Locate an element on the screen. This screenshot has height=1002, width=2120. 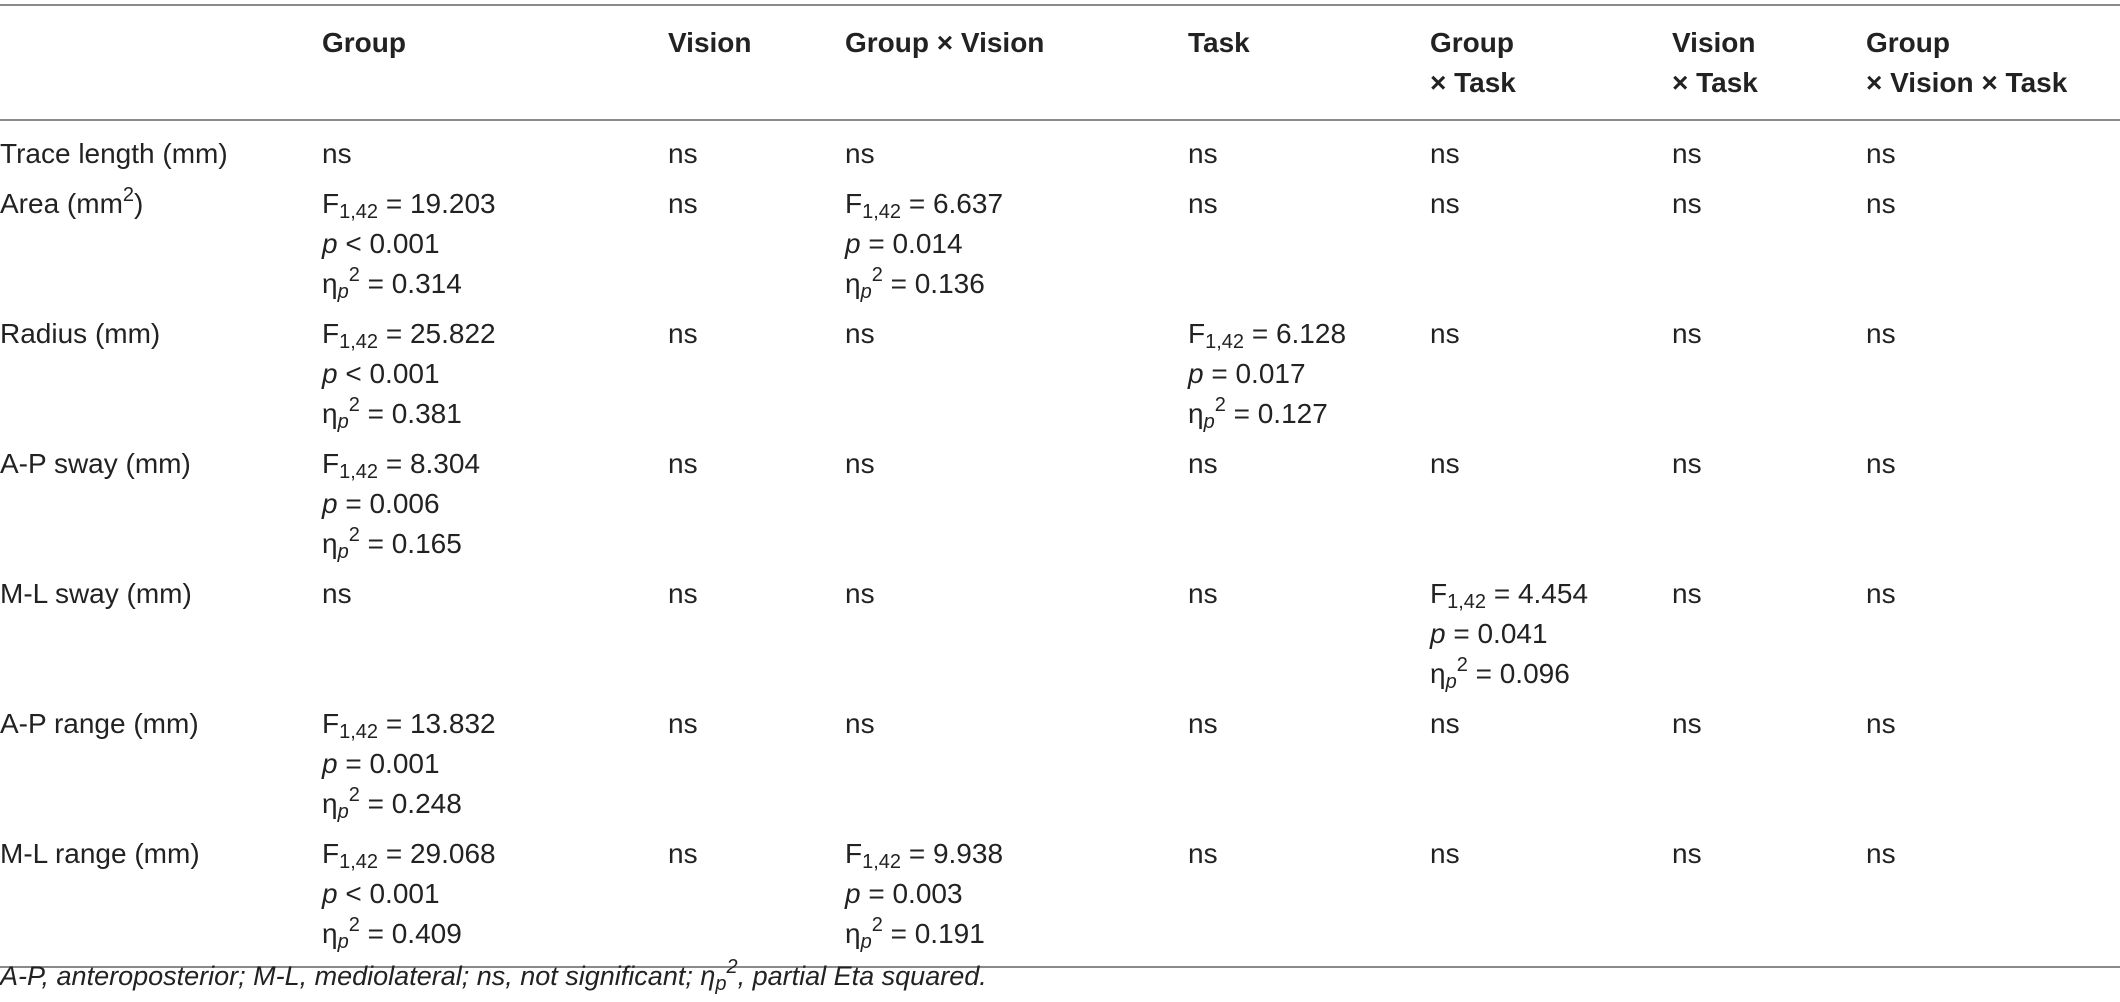
stat-cell: F1,42 = 19.203 p < 0.001 ηp2 = 0.314 is located at coordinates (495, 245).